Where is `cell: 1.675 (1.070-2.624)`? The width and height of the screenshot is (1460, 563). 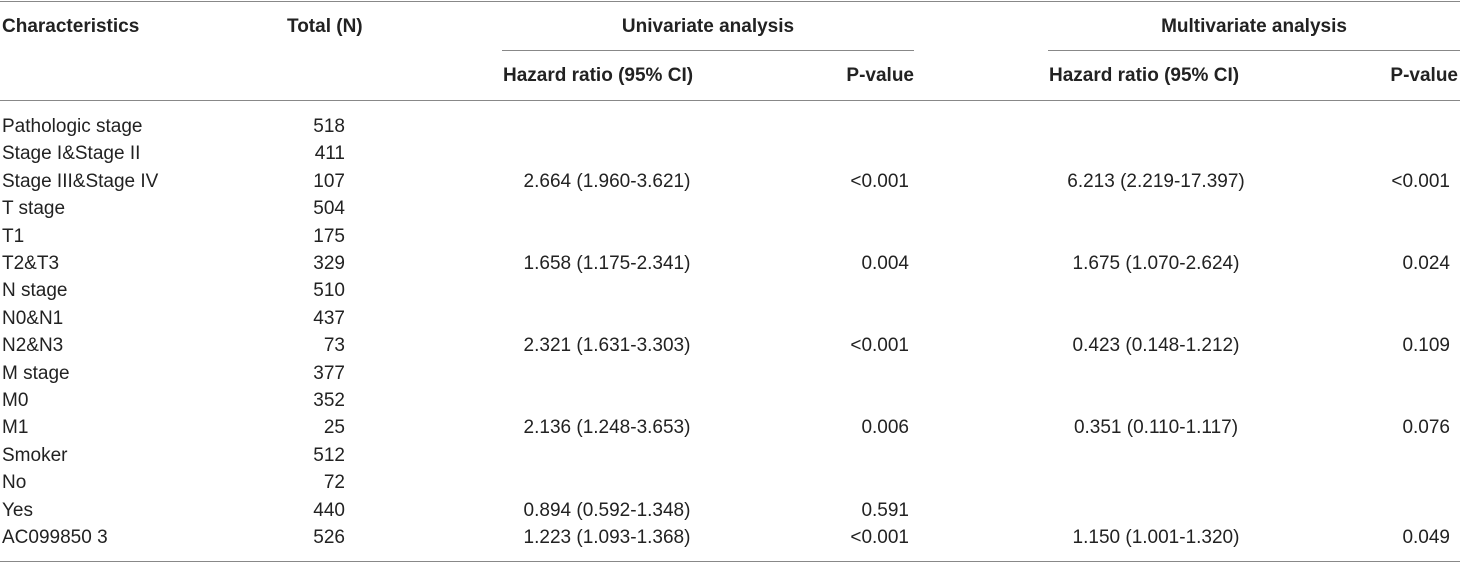 cell: 1.675 (1.070-2.624) is located at coordinates (1156, 263).